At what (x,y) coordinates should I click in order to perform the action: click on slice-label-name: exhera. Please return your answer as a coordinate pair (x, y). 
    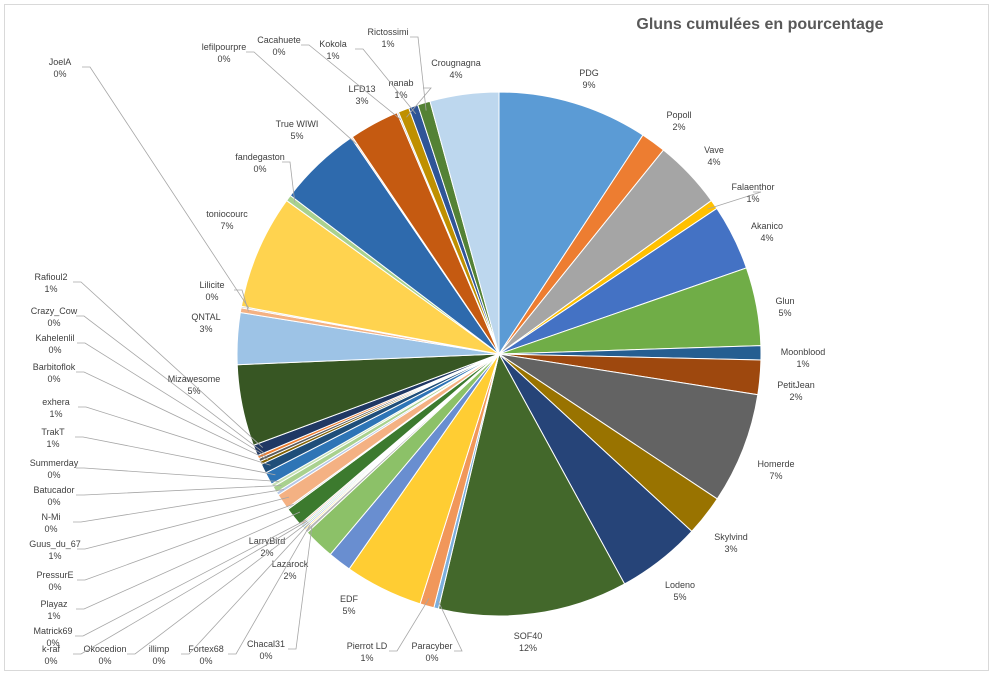
    Looking at the image, I should click on (56, 402).